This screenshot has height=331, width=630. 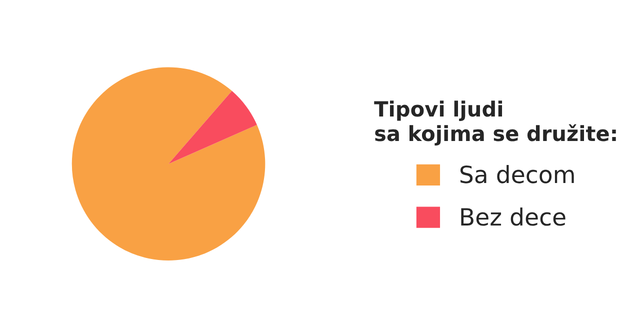 What do you see at coordinates (517, 174) in the screenshot?
I see `legend-label: Sa decom` at bounding box center [517, 174].